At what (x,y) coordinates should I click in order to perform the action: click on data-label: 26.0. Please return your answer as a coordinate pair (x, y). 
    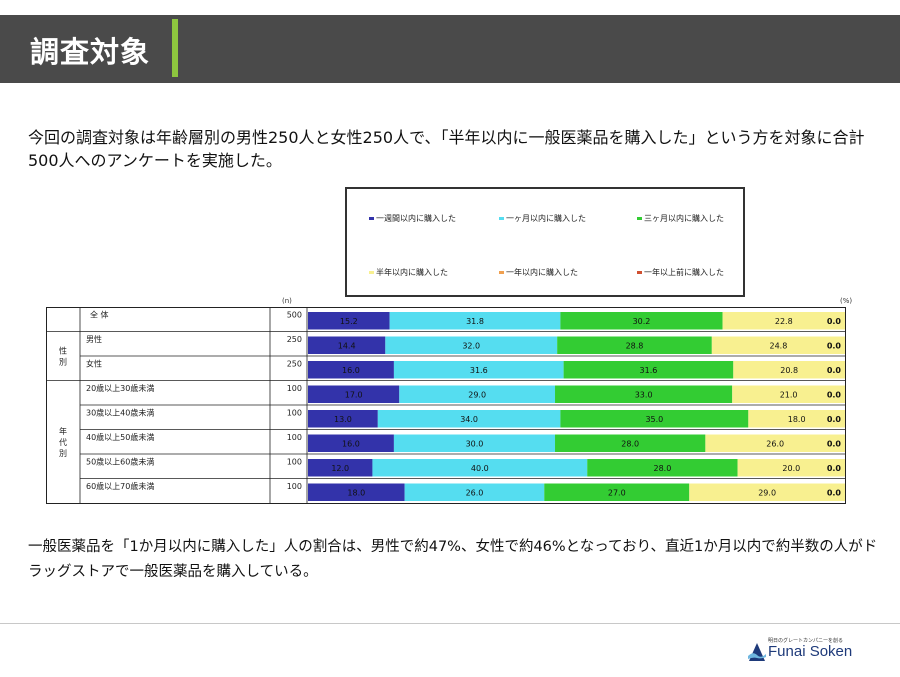
    Looking at the image, I should click on (775, 443).